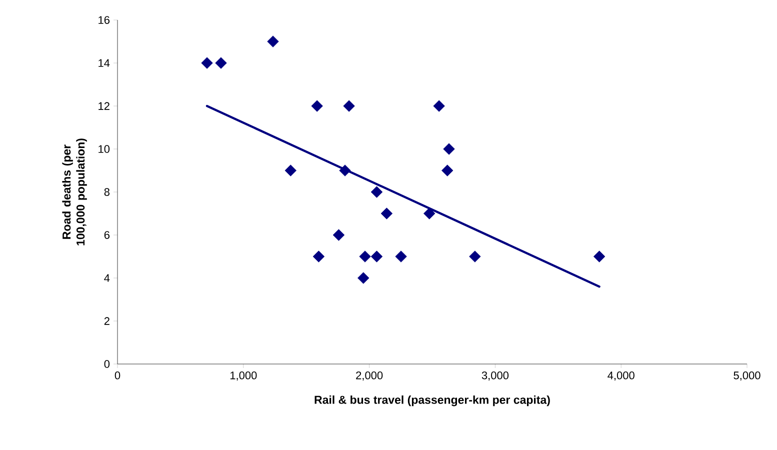 Image resolution: width=777 pixels, height=450 pixels. What do you see at coordinates (74, 192) in the screenshot?
I see `y-axis-title: Road deaths (per 100,000 population)` at bounding box center [74, 192].